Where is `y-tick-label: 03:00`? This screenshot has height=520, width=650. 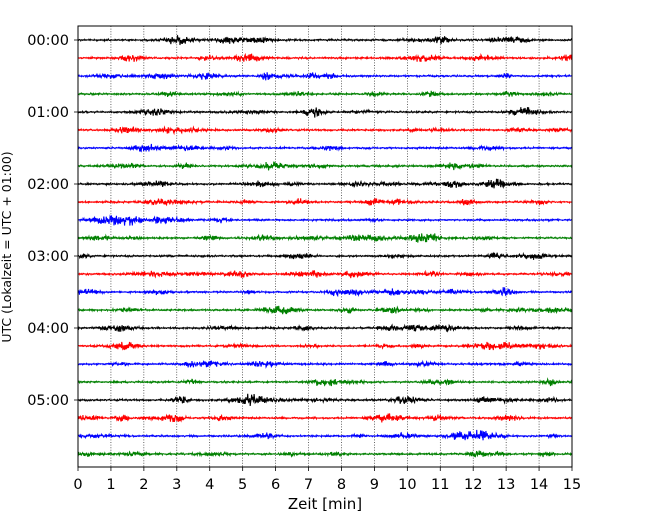
y-tick-label: 03:00 is located at coordinates (48, 257).